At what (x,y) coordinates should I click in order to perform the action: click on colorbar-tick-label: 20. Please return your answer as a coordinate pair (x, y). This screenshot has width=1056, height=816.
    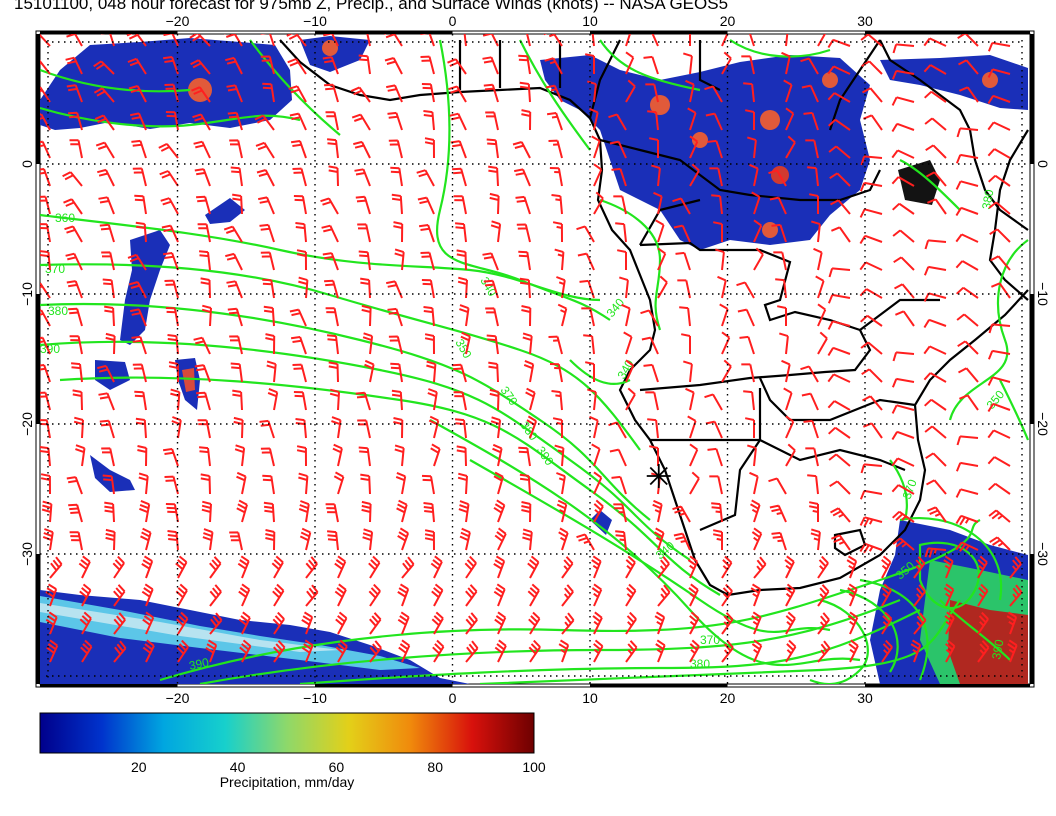
    Looking at the image, I should click on (139, 767).